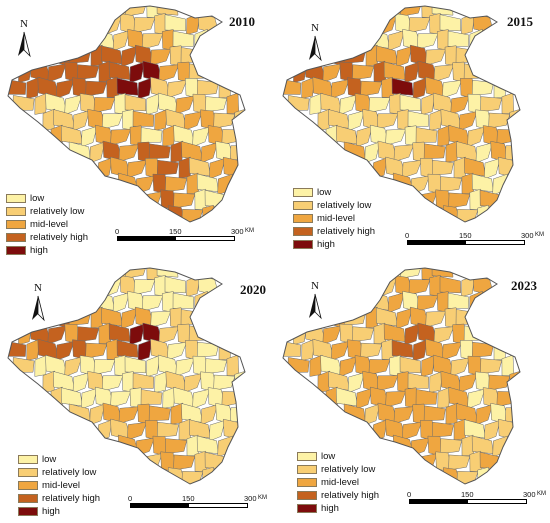 The height and width of the screenshot is (523, 550). I want to click on north-label: N, so click(24, 24).